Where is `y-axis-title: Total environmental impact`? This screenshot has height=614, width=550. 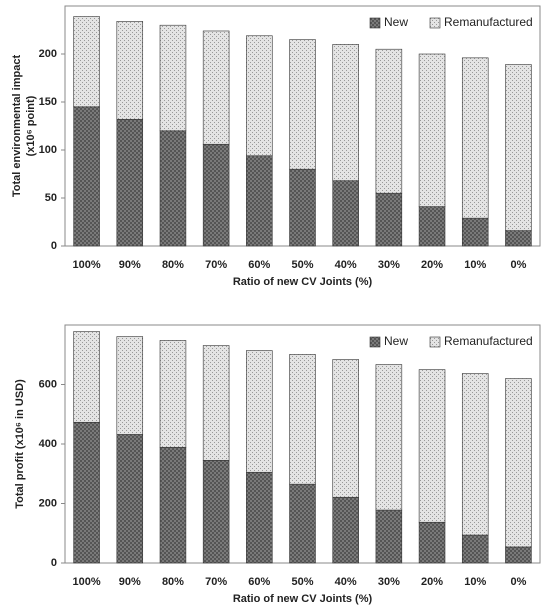
y-axis-title: Total environmental impact is located at coordinates (17, 126).